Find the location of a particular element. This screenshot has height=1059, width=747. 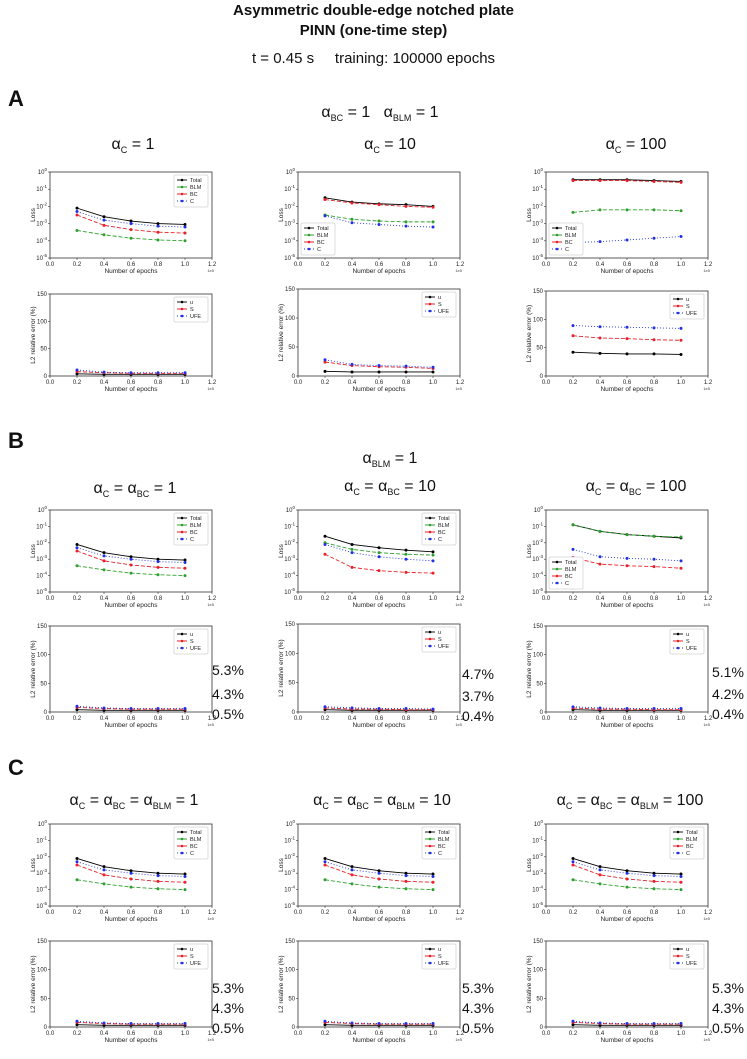

c2-error-u: 5.3% is located at coordinates (478, 988).